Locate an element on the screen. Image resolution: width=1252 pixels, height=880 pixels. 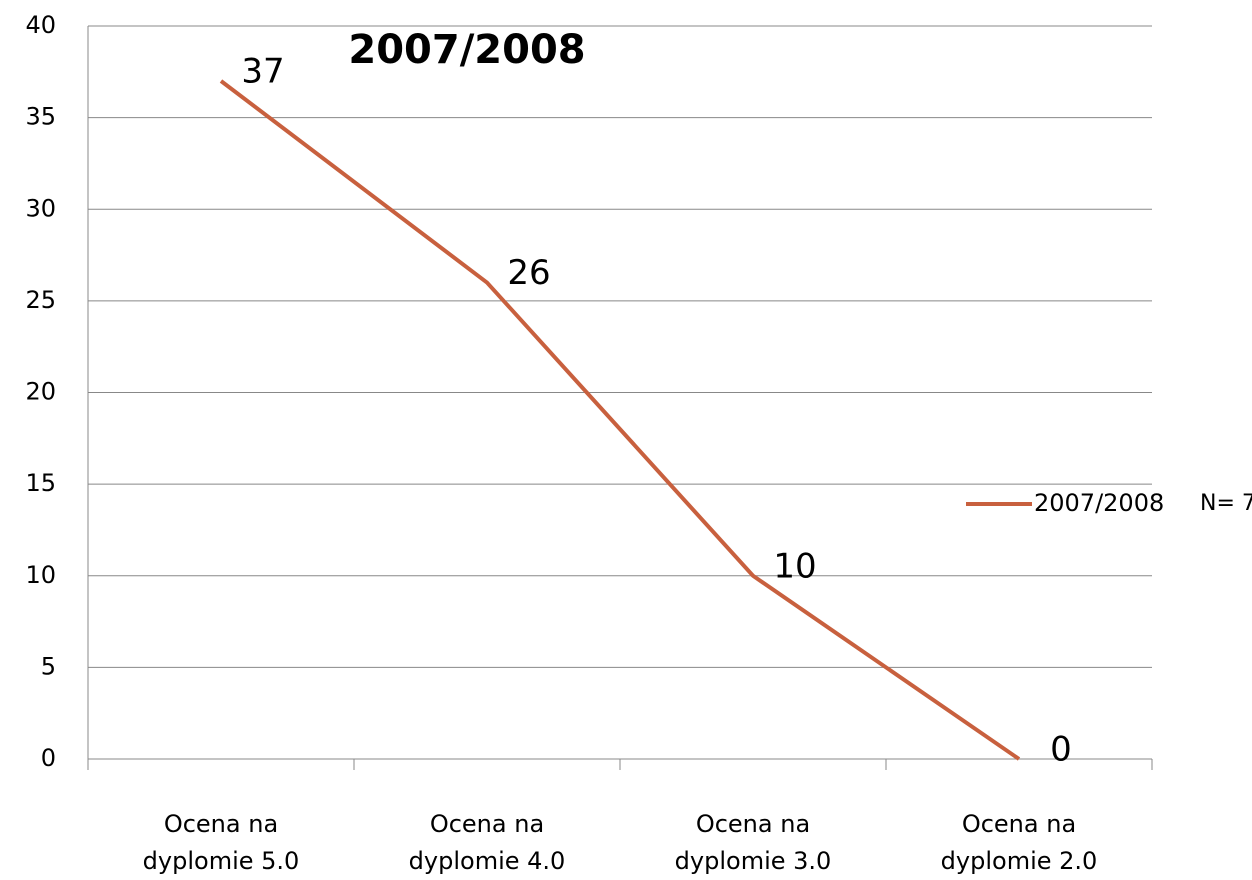
y-tick-label: 10 is located at coordinates (40, 575).